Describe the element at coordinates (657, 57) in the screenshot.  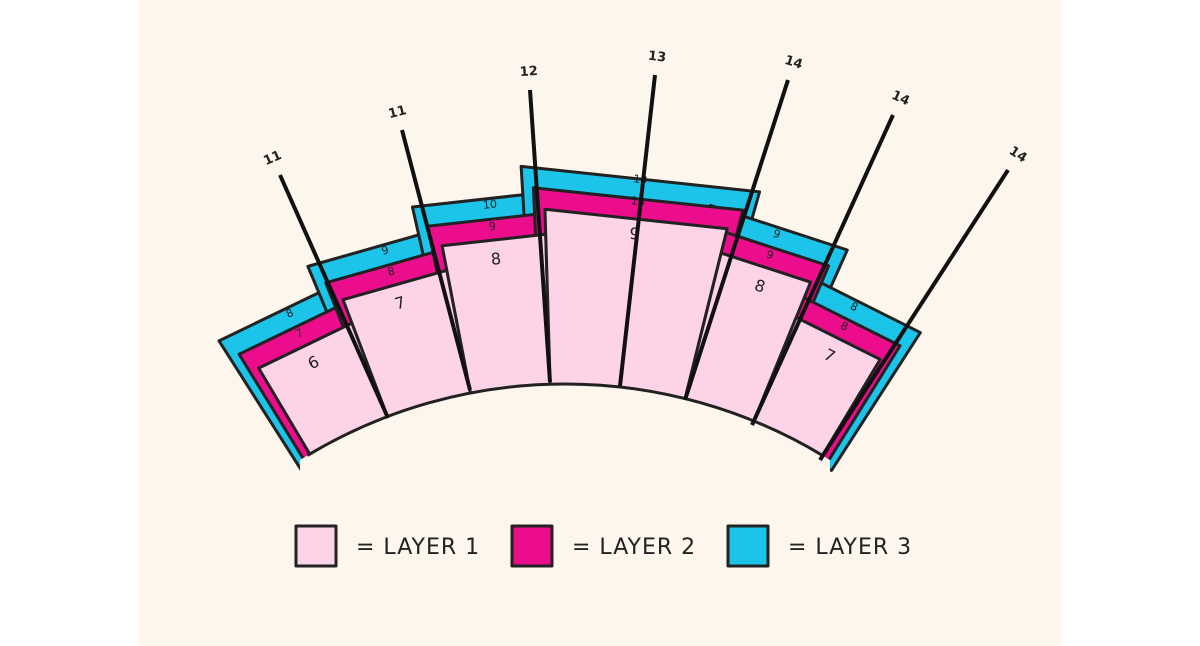
I see `stick-label: 13` at that location.